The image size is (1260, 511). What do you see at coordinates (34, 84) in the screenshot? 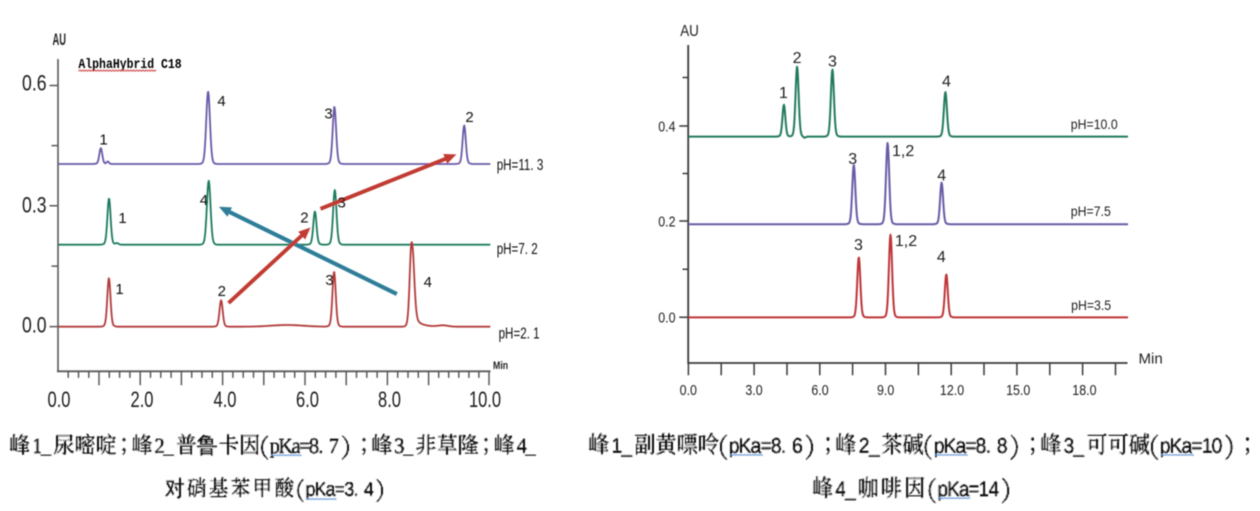
I see `svg-text: 0.6` at bounding box center [34, 84].